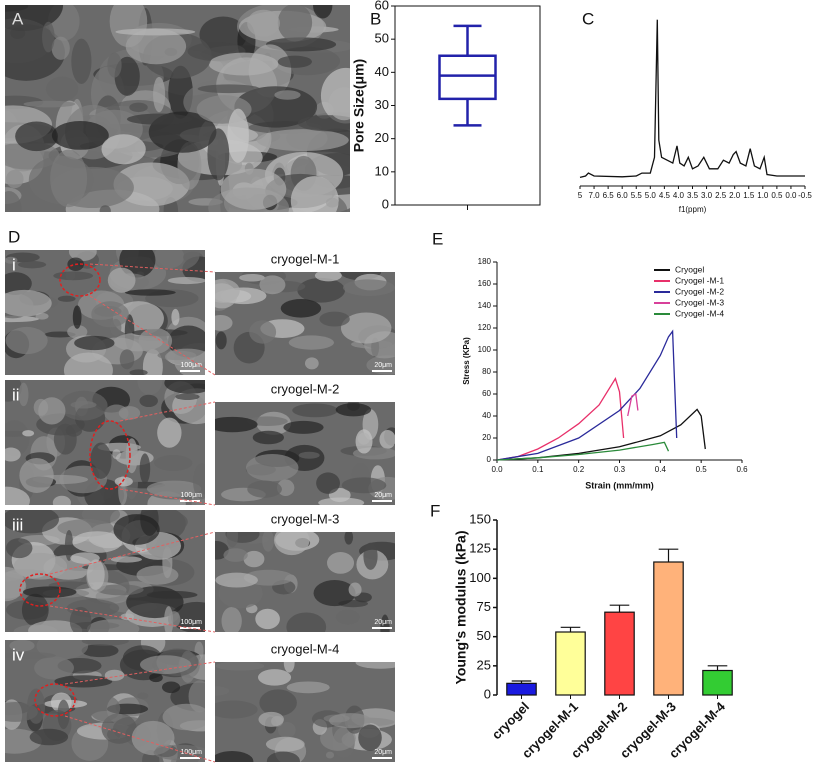 This screenshot has width=813, height=772. I want to click on panel-label: D, so click(14, 236).